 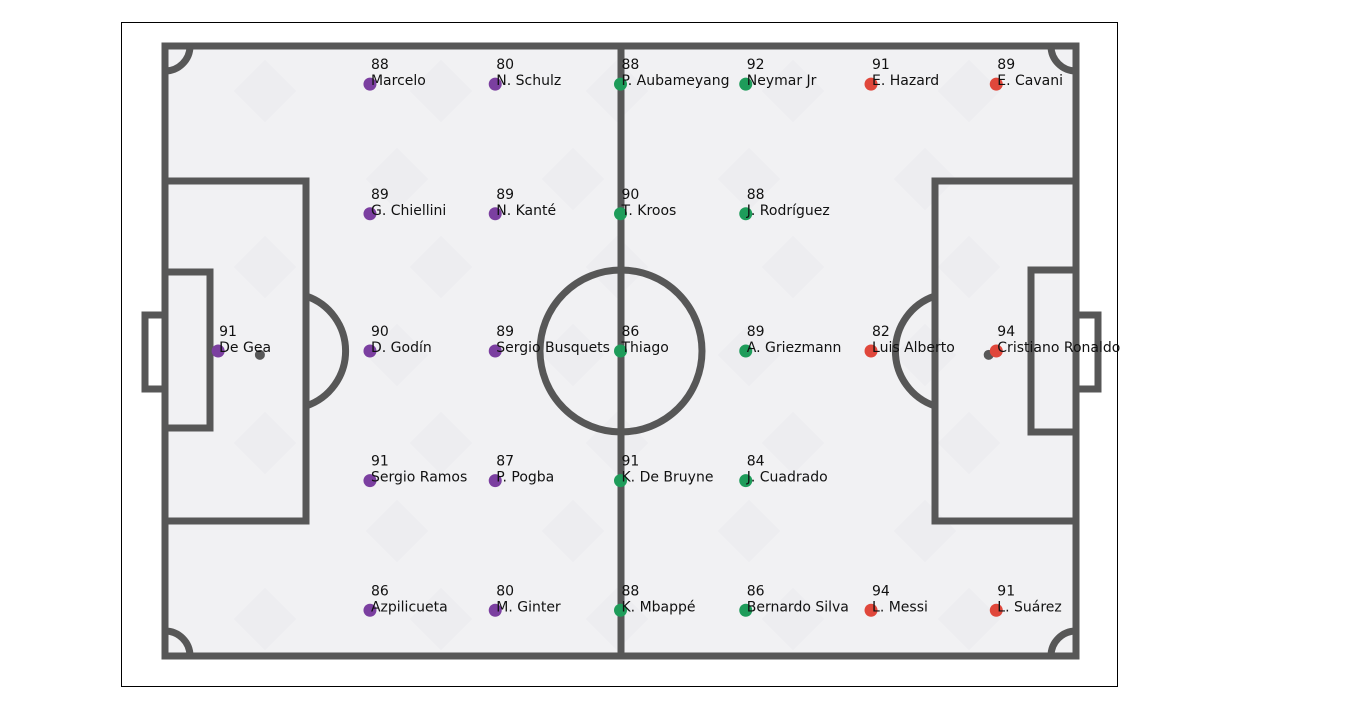 What do you see at coordinates (398, 81) in the screenshot?
I see `player-name-label: Marcelo` at bounding box center [398, 81].